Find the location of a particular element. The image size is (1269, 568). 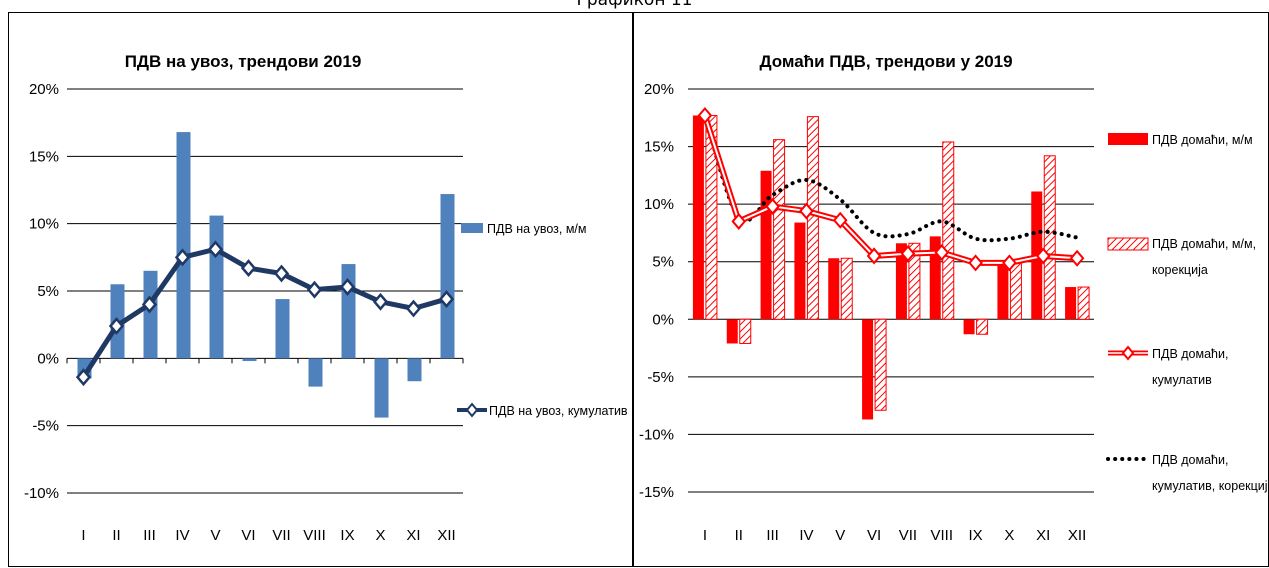

y-tick-label: 5% is located at coordinates (663, 262).